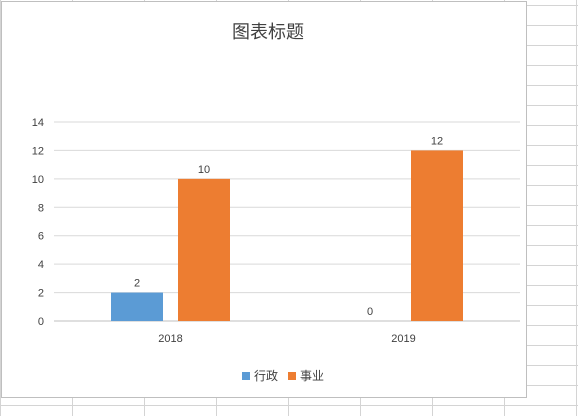  Describe the element at coordinates (41, 294) in the screenshot. I see `y-tick-label: 2` at that location.